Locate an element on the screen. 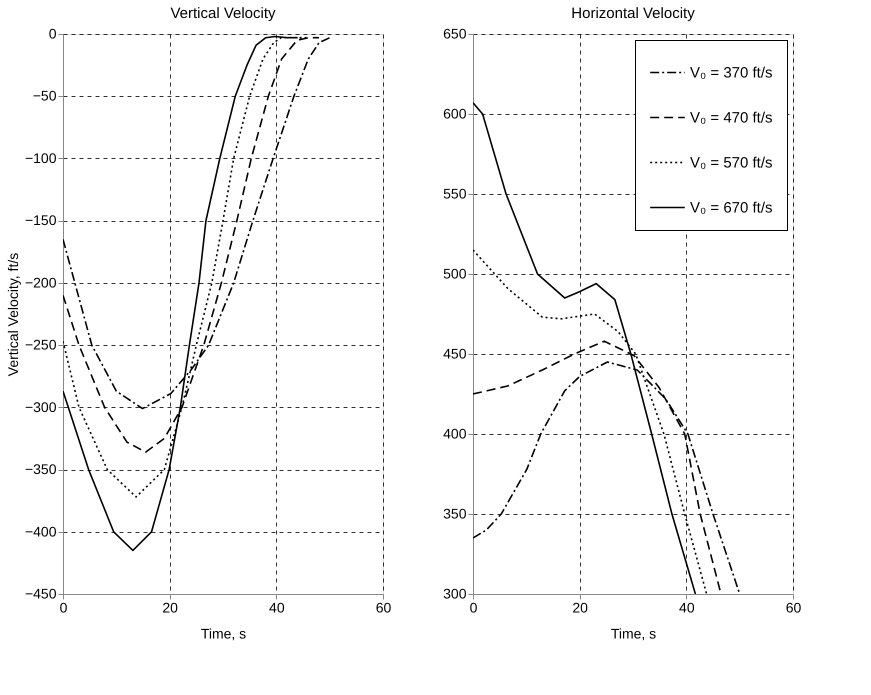 This screenshot has height=695, width=871. legend-label: V₀ = 470 ft/s is located at coordinates (731, 118).